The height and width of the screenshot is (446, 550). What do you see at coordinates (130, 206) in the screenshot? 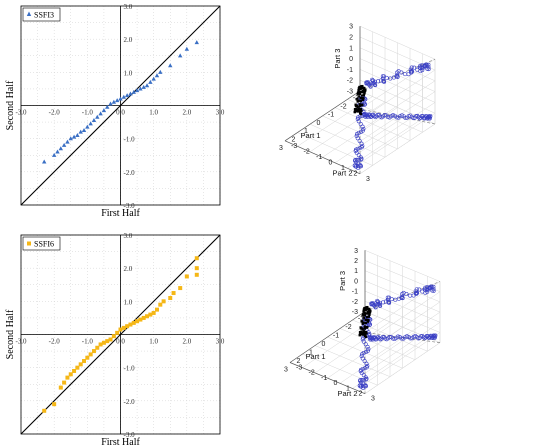
I see `y-tick-label: -3.0` at bounding box center [130, 206].